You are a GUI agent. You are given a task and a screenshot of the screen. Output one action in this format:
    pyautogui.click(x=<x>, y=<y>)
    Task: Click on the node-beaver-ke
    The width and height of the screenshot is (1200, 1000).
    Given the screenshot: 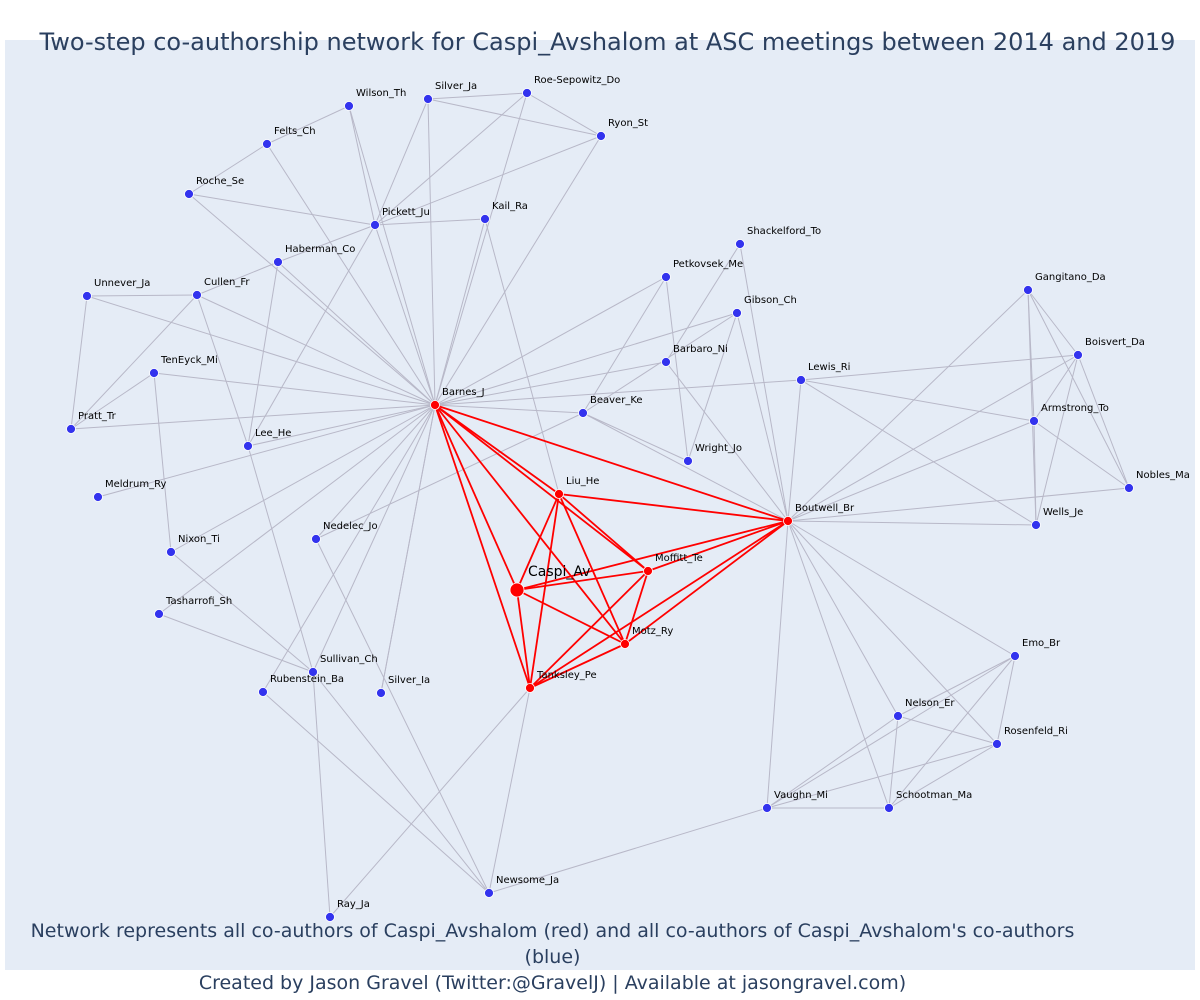 What is the action you would take?
    pyautogui.click(x=583, y=413)
    